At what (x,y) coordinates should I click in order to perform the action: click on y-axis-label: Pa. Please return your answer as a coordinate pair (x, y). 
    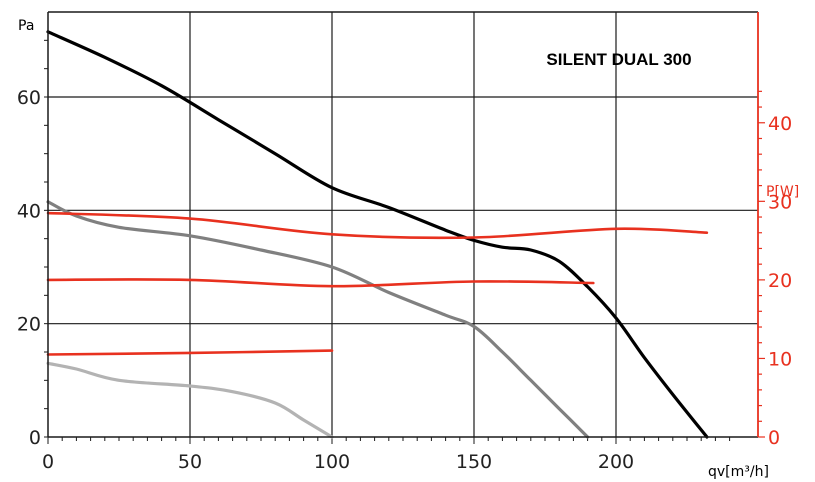
    Looking at the image, I should click on (26, 26).